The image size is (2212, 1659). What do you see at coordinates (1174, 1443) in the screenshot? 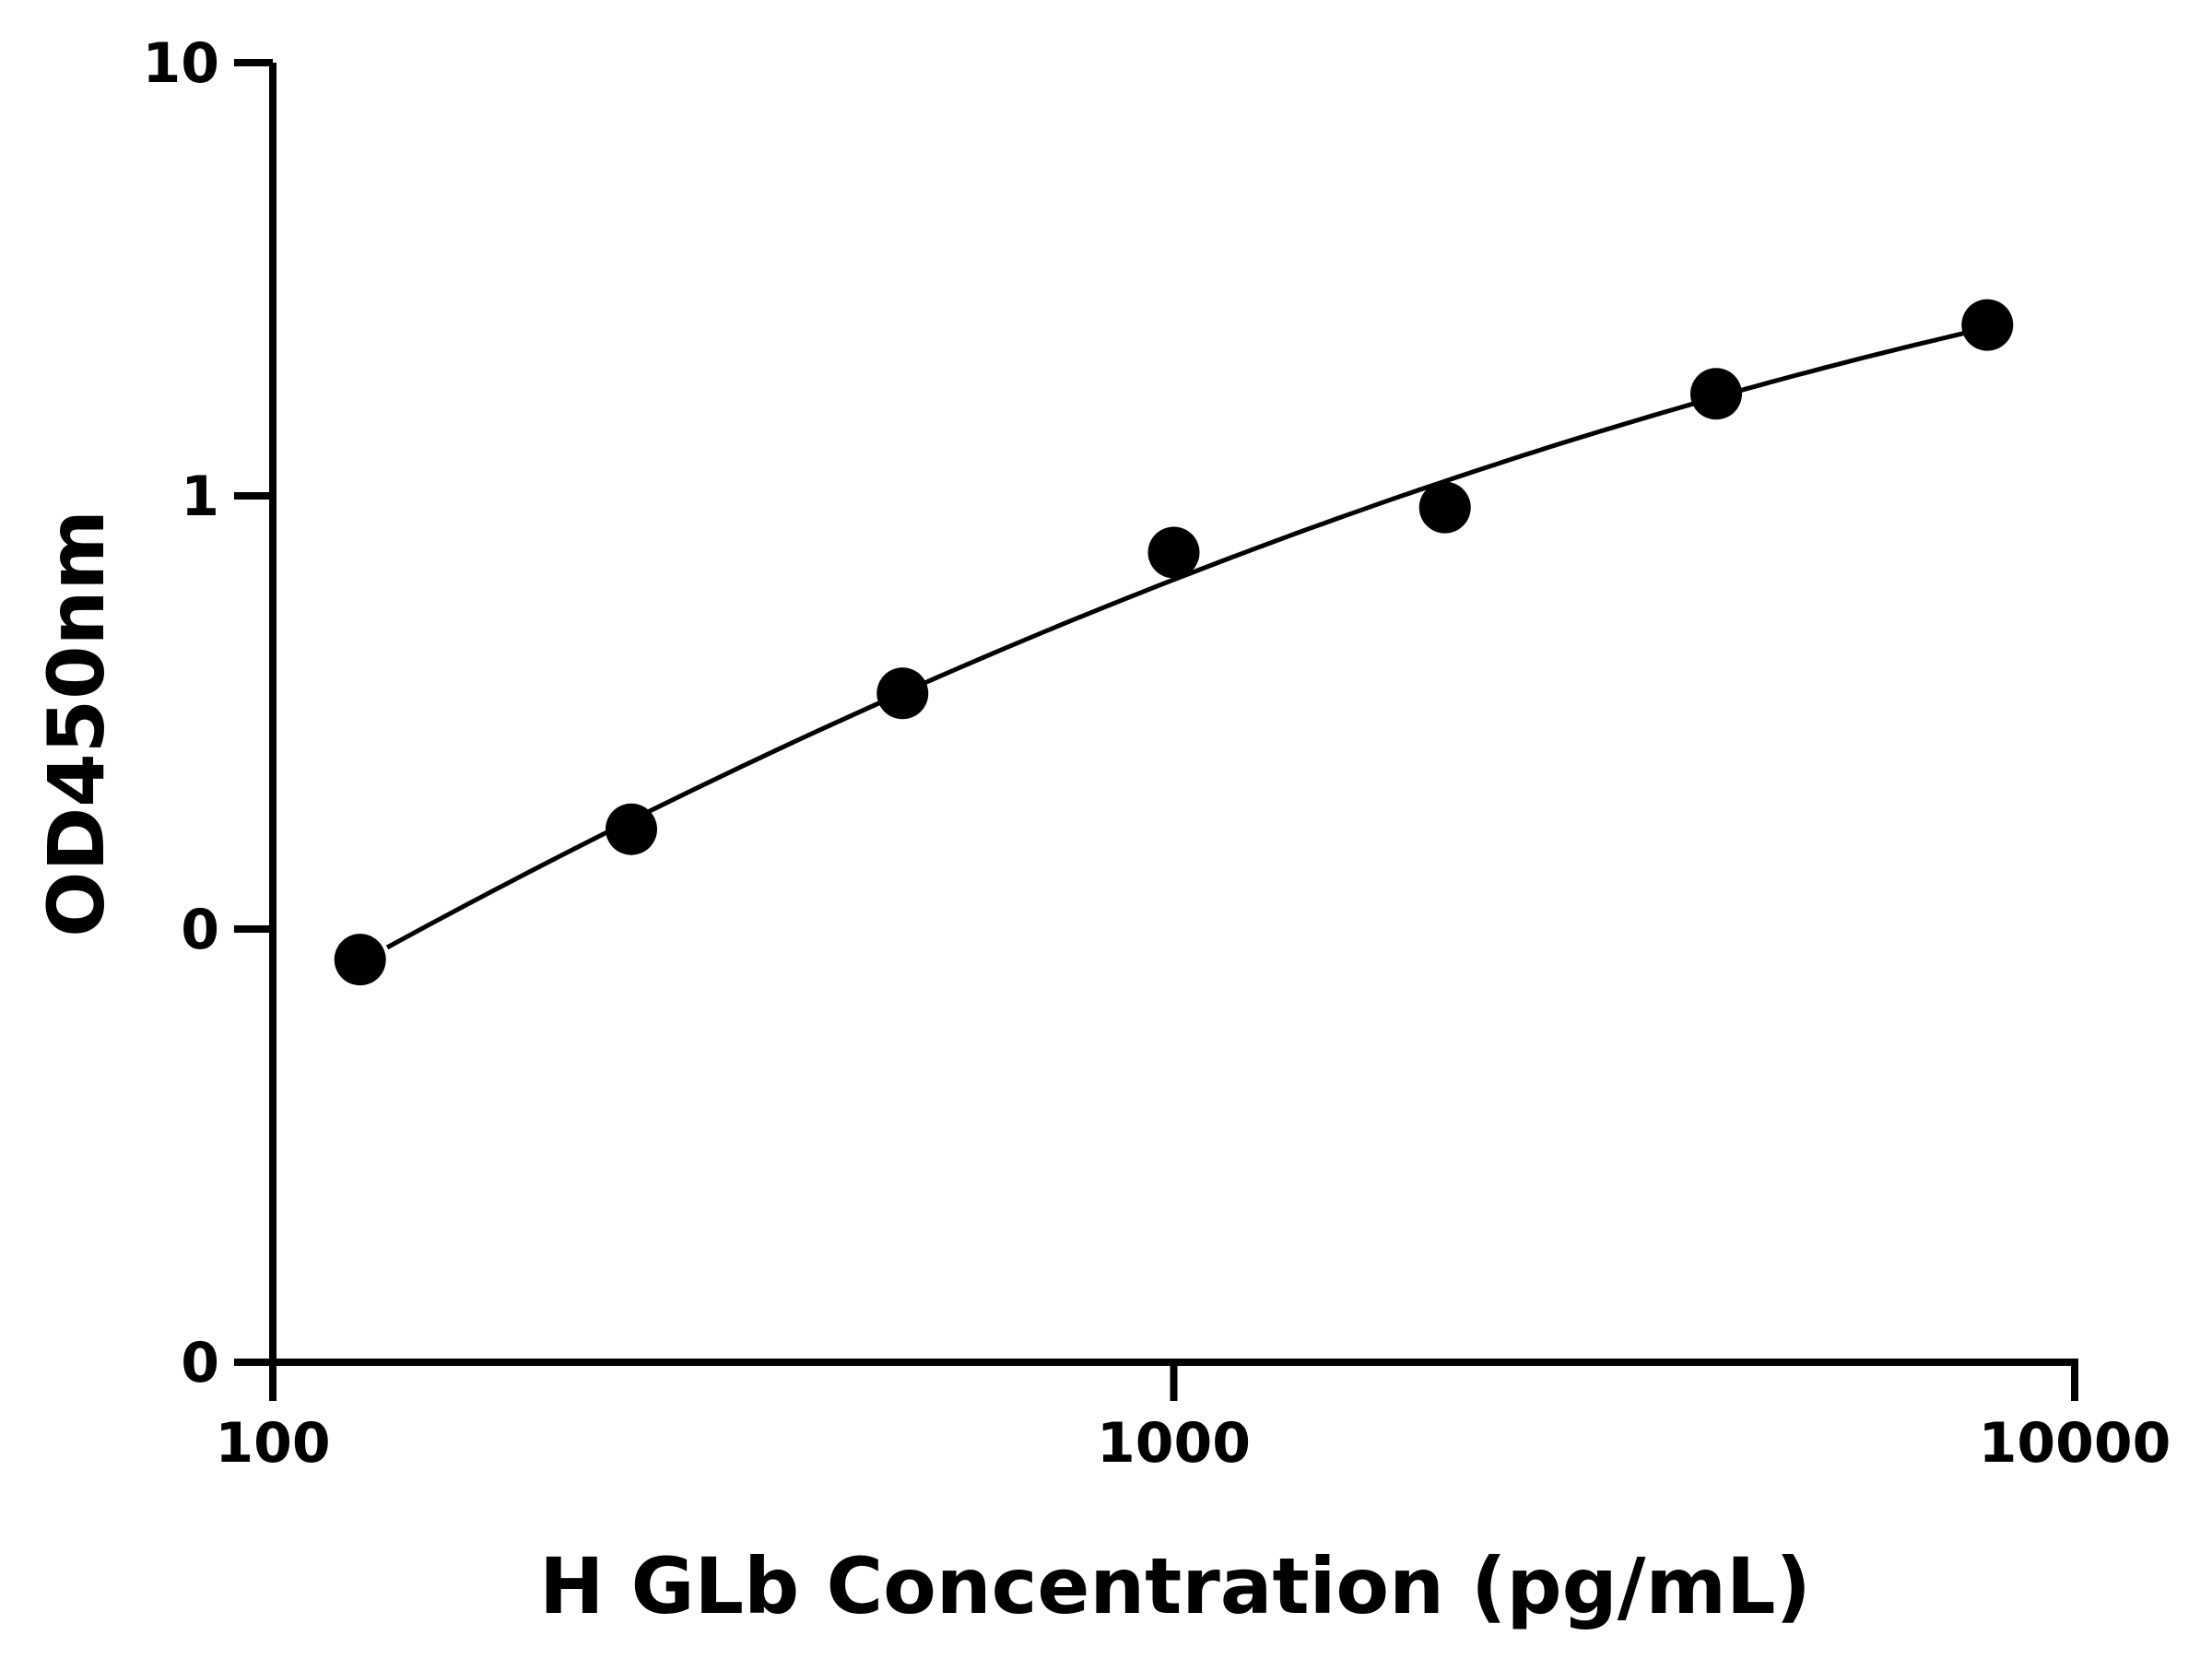
I see `x-tick-label: 1000` at bounding box center [1174, 1443].